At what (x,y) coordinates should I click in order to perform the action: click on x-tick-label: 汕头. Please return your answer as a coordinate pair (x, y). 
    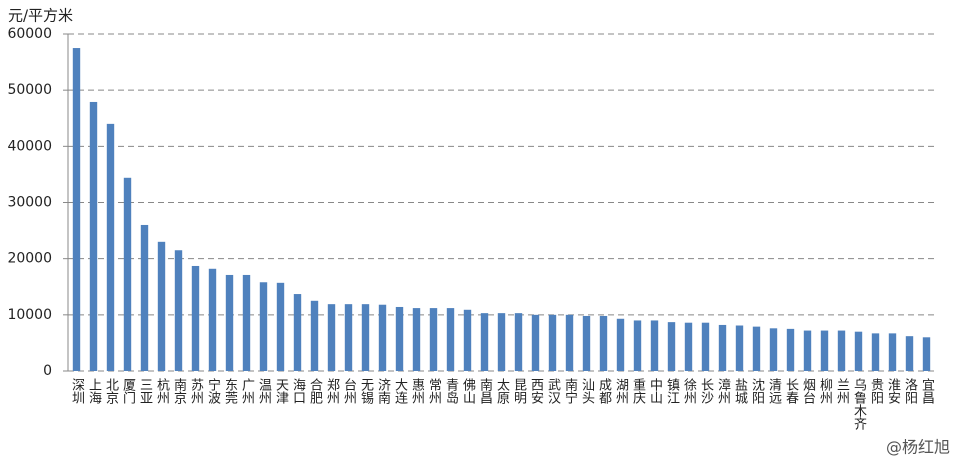
    Looking at the image, I should click on (587, 391).